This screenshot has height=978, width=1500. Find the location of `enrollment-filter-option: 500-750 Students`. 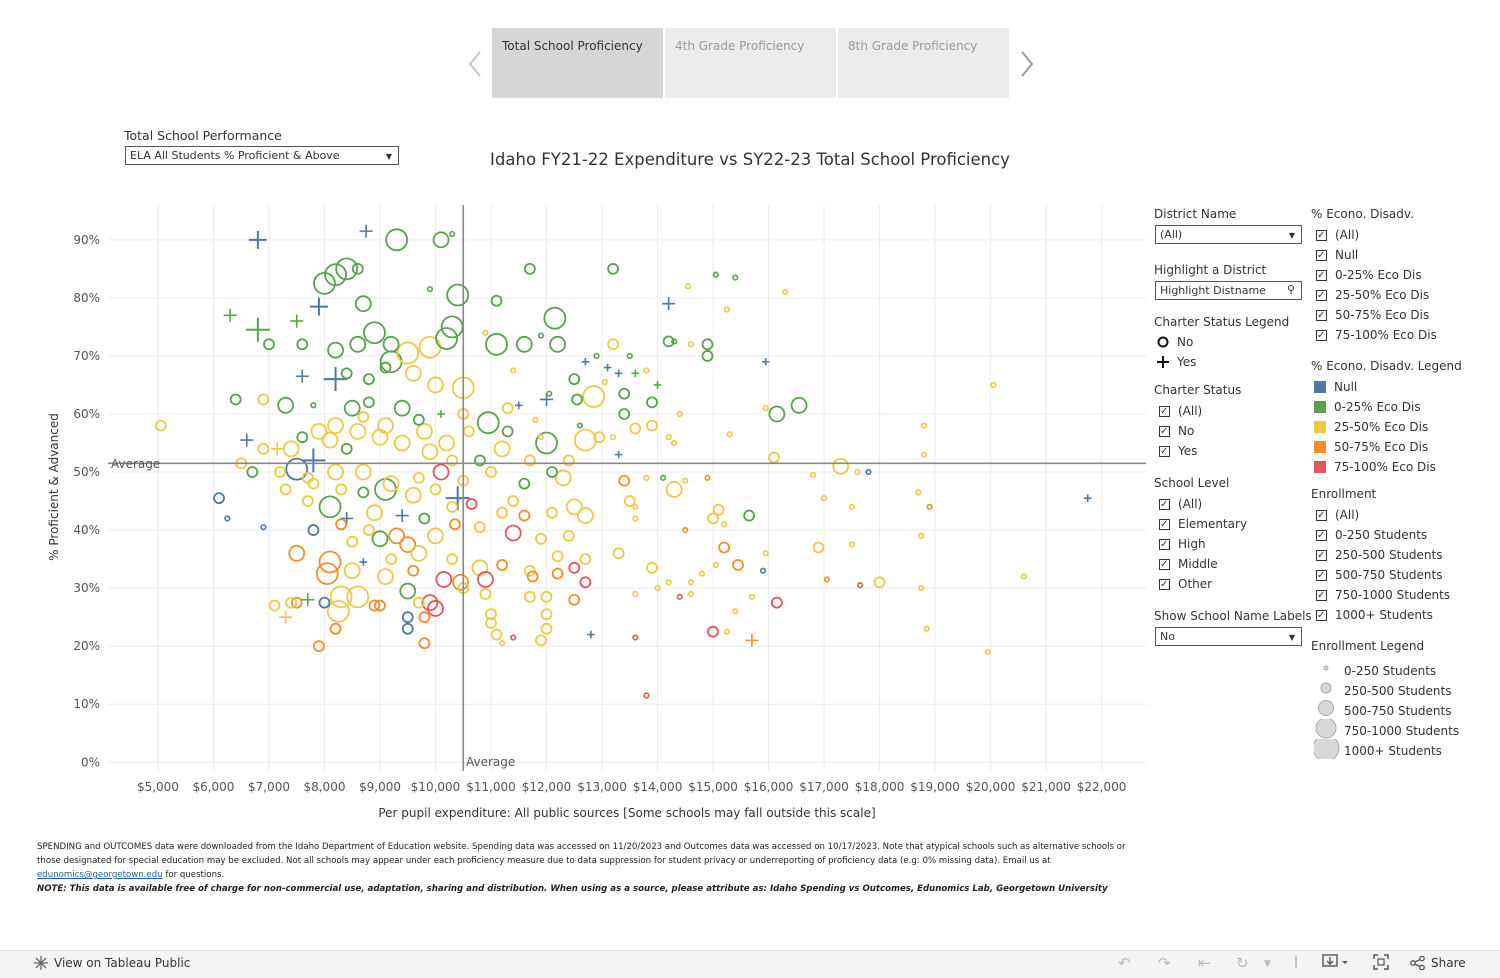

enrollment-filter-option: 500-750 Students is located at coordinates (1379, 575).